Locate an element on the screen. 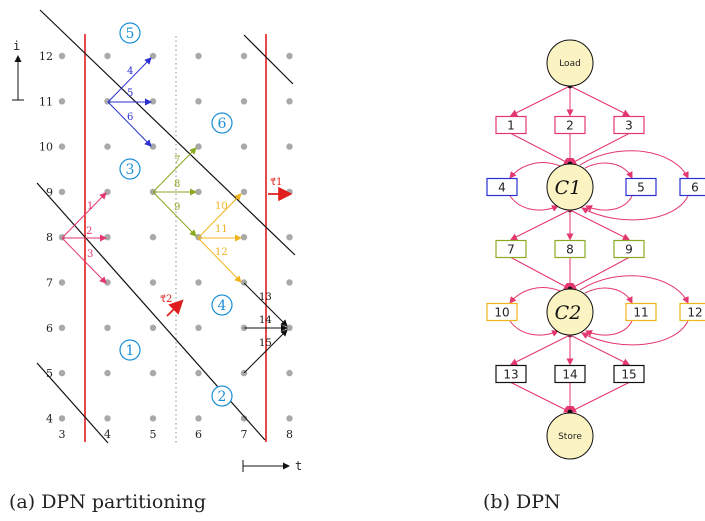  dpn-edge-9-to-c2 is located at coordinates (599, 273).